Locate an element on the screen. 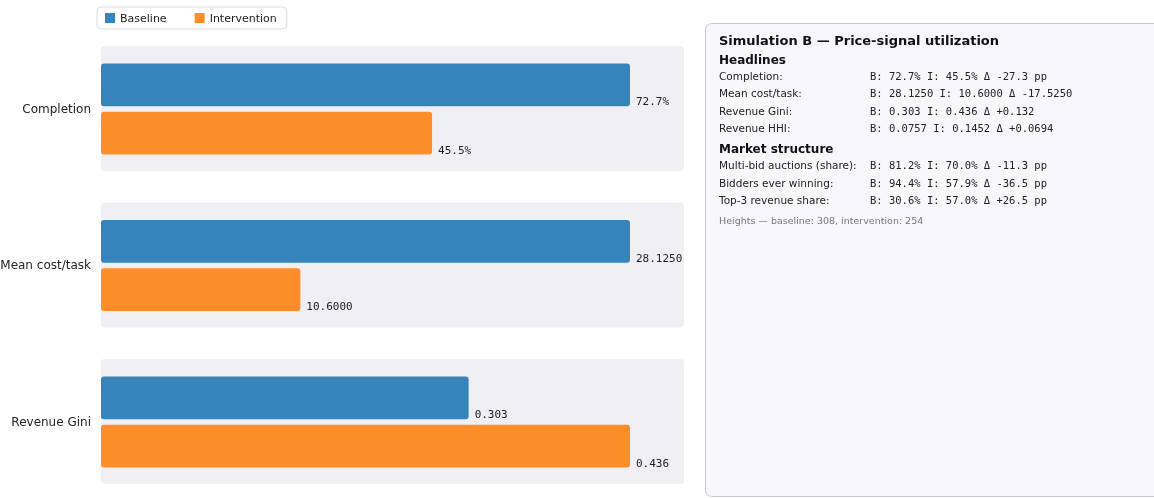 Image resolution: width=1154 pixels, height=498 pixels. text: Market structure is located at coordinates (776, 149).